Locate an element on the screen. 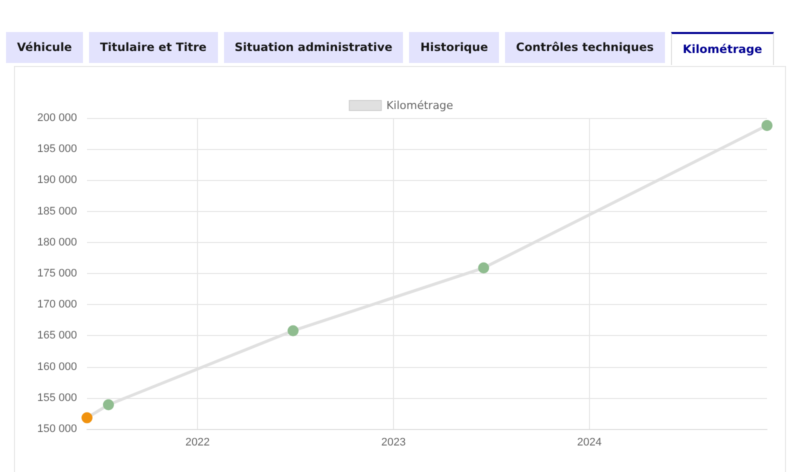 This screenshot has height=472, width=800. x-tick-label: 2023 is located at coordinates (393, 442).